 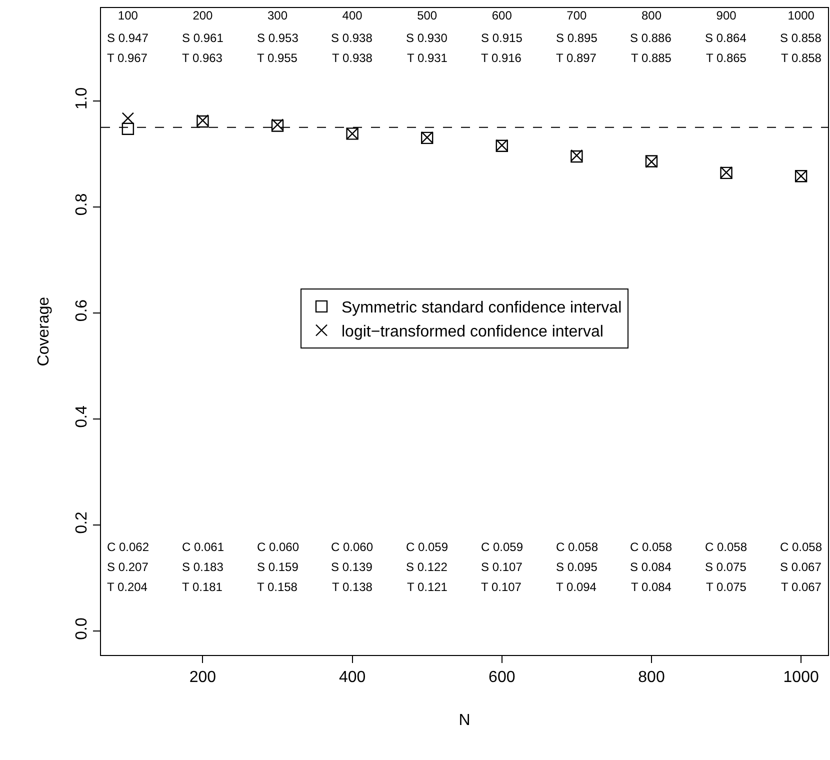 I want to click on y-tick-label: 0.4, so click(x=82, y=416).